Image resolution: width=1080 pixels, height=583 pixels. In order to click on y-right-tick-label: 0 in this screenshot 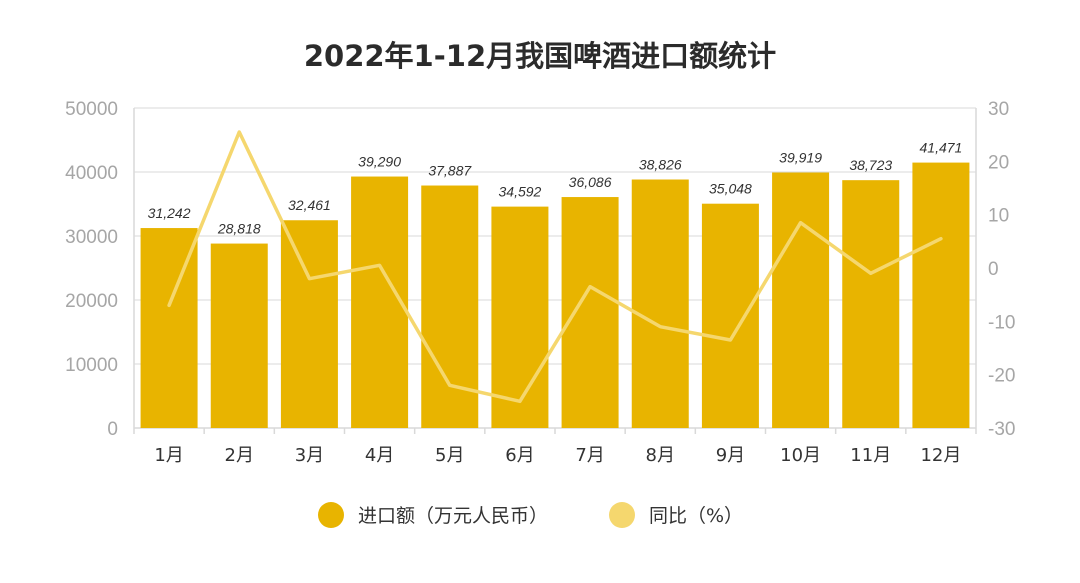, I will do `click(993, 269)`.